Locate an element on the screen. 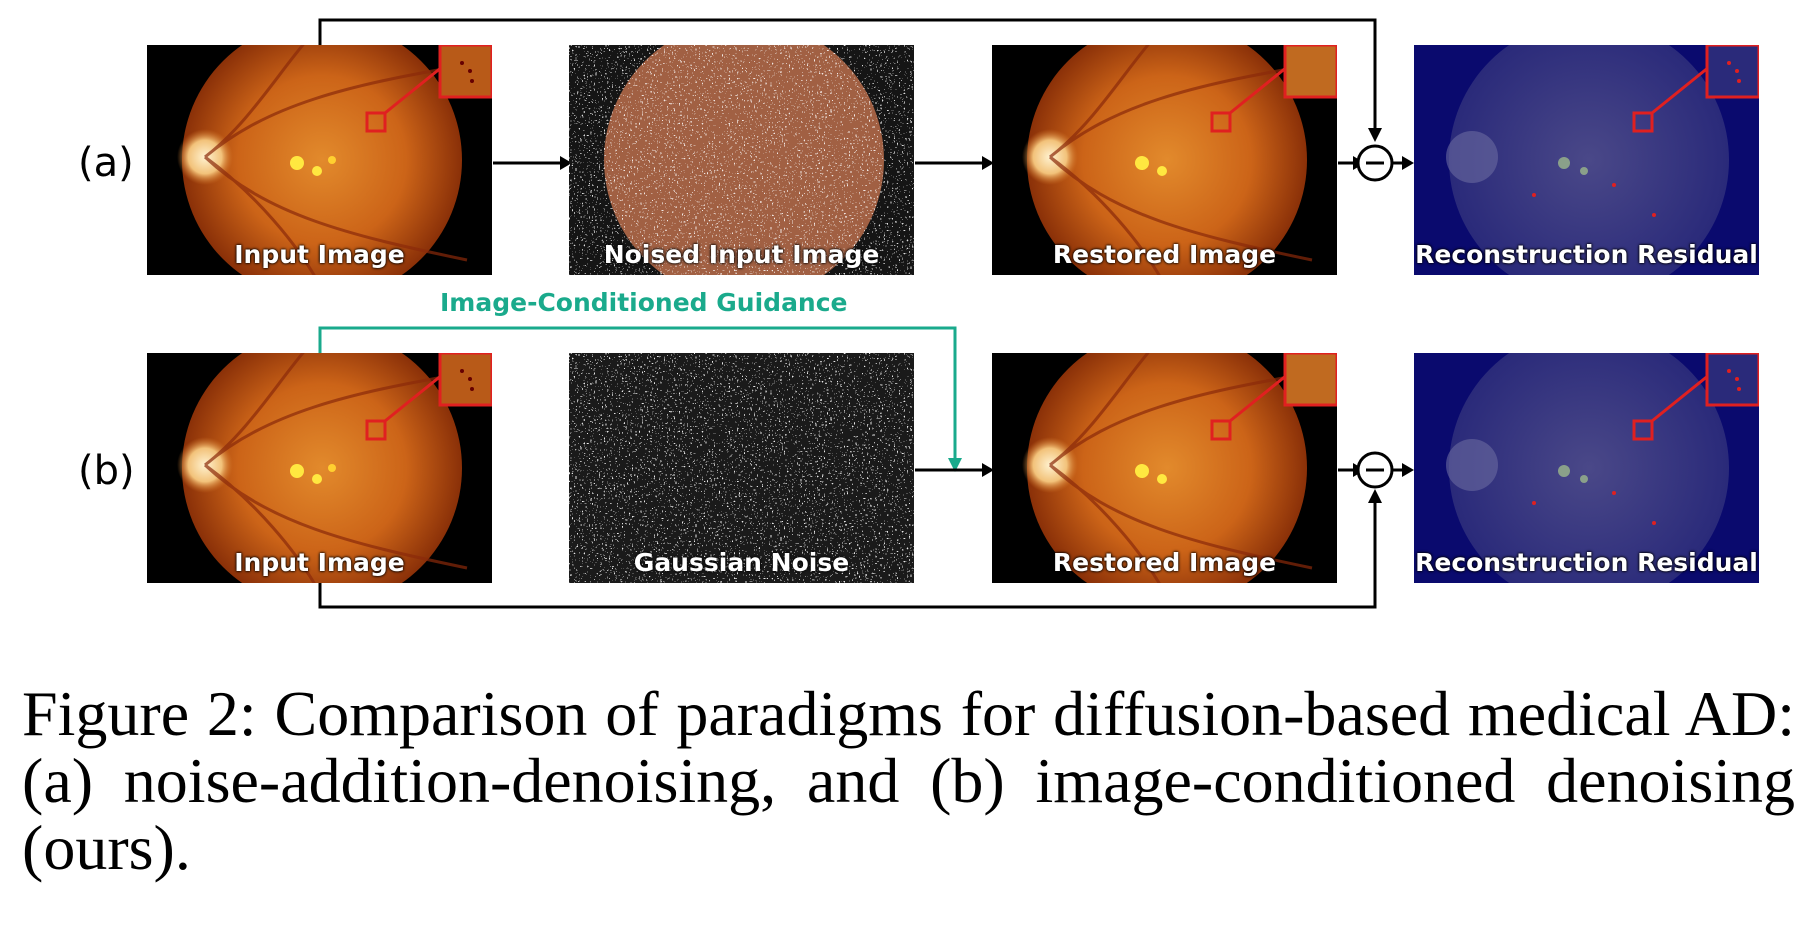 The height and width of the screenshot is (928, 1815). panel-residual-b: Reconstruction Residual is located at coordinates (1586, 468).